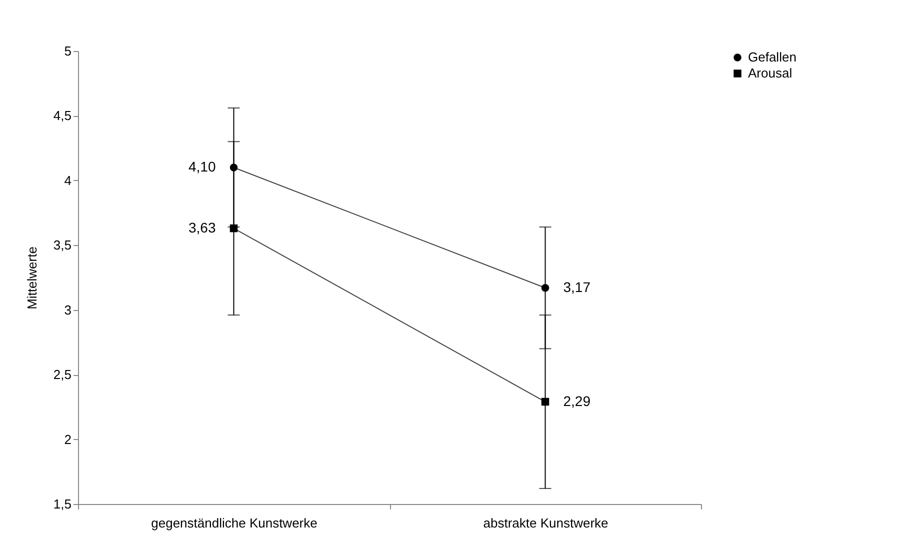 The height and width of the screenshot is (549, 905). I want to click on y-tick-label: 3, so click(68, 310).